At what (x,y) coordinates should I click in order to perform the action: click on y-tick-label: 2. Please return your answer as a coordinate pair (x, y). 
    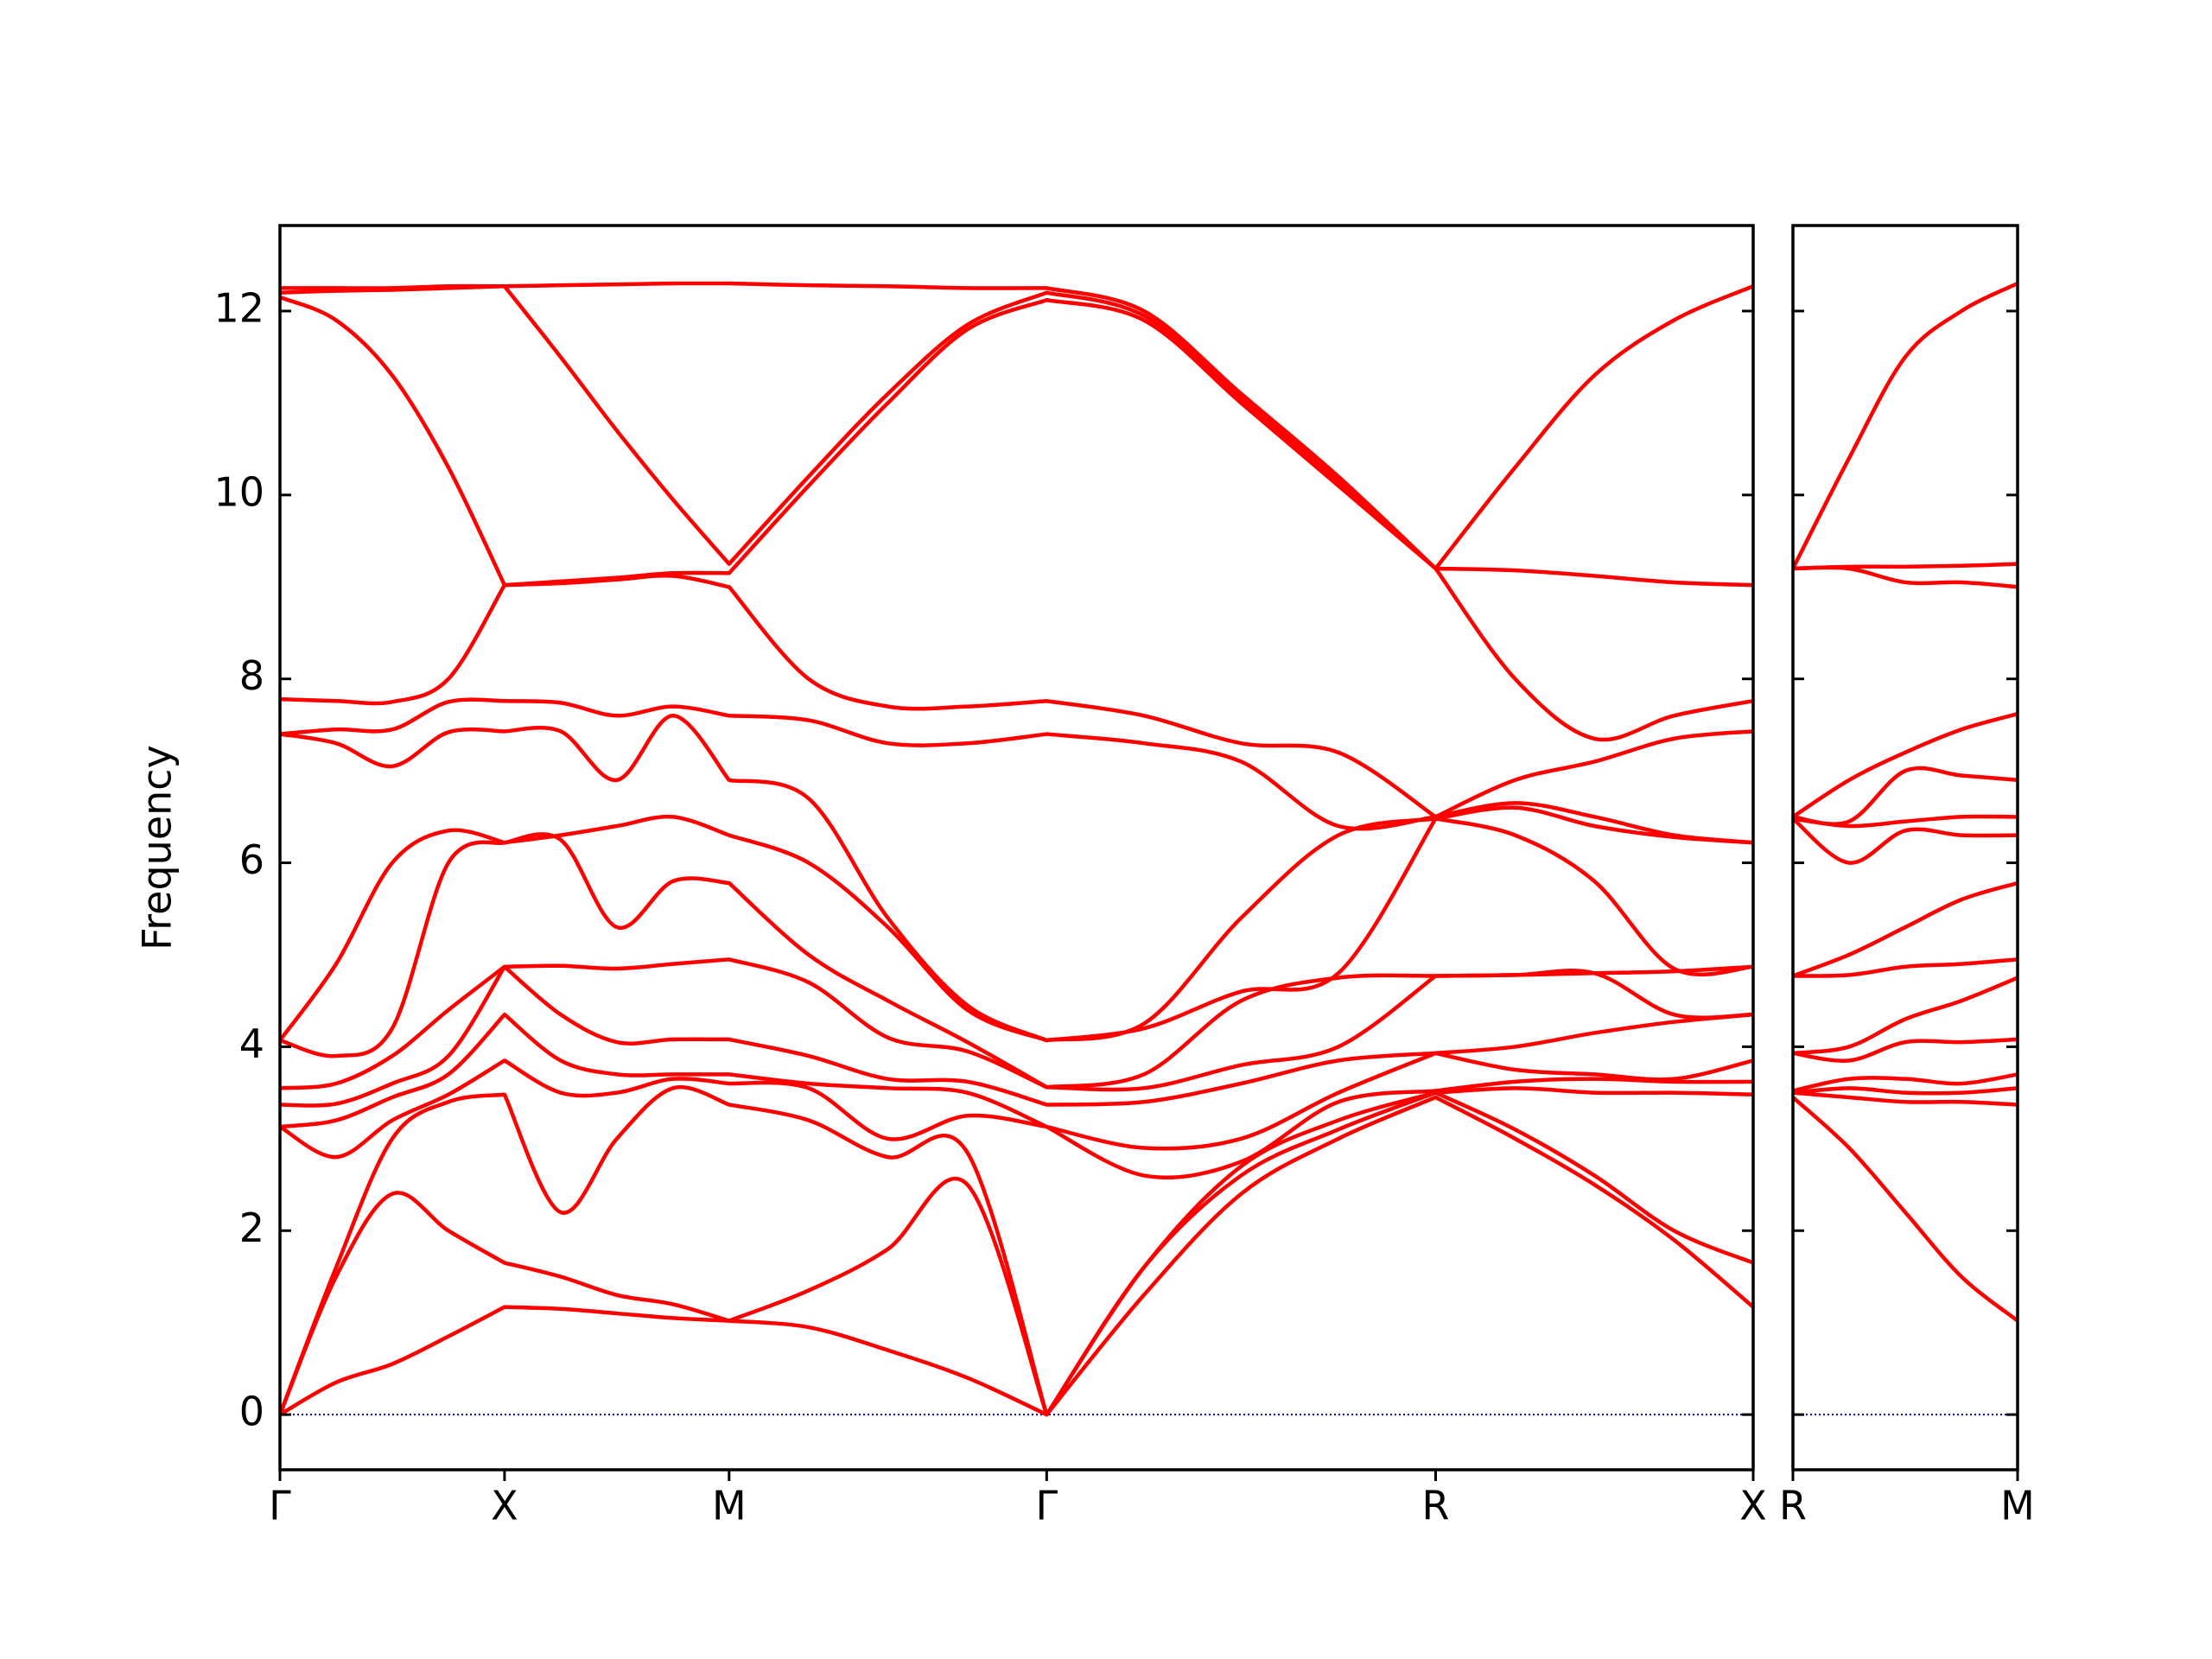
    Looking at the image, I should click on (251, 1228).